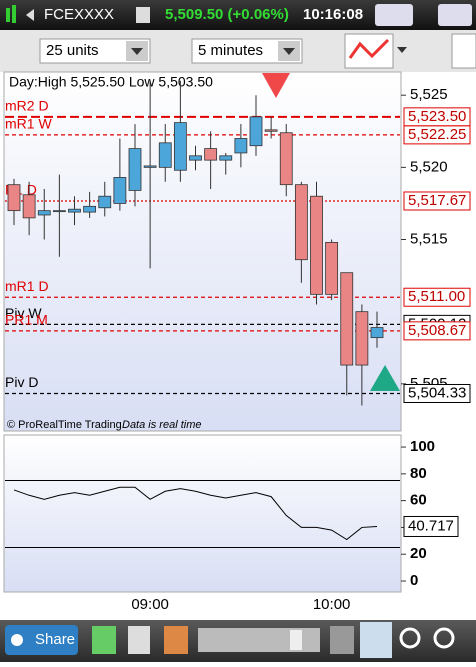 The width and height of the screenshot is (476, 667). Describe the element at coordinates (72, 50) in the screenshot. I see `units-text: 25 units` at that location.